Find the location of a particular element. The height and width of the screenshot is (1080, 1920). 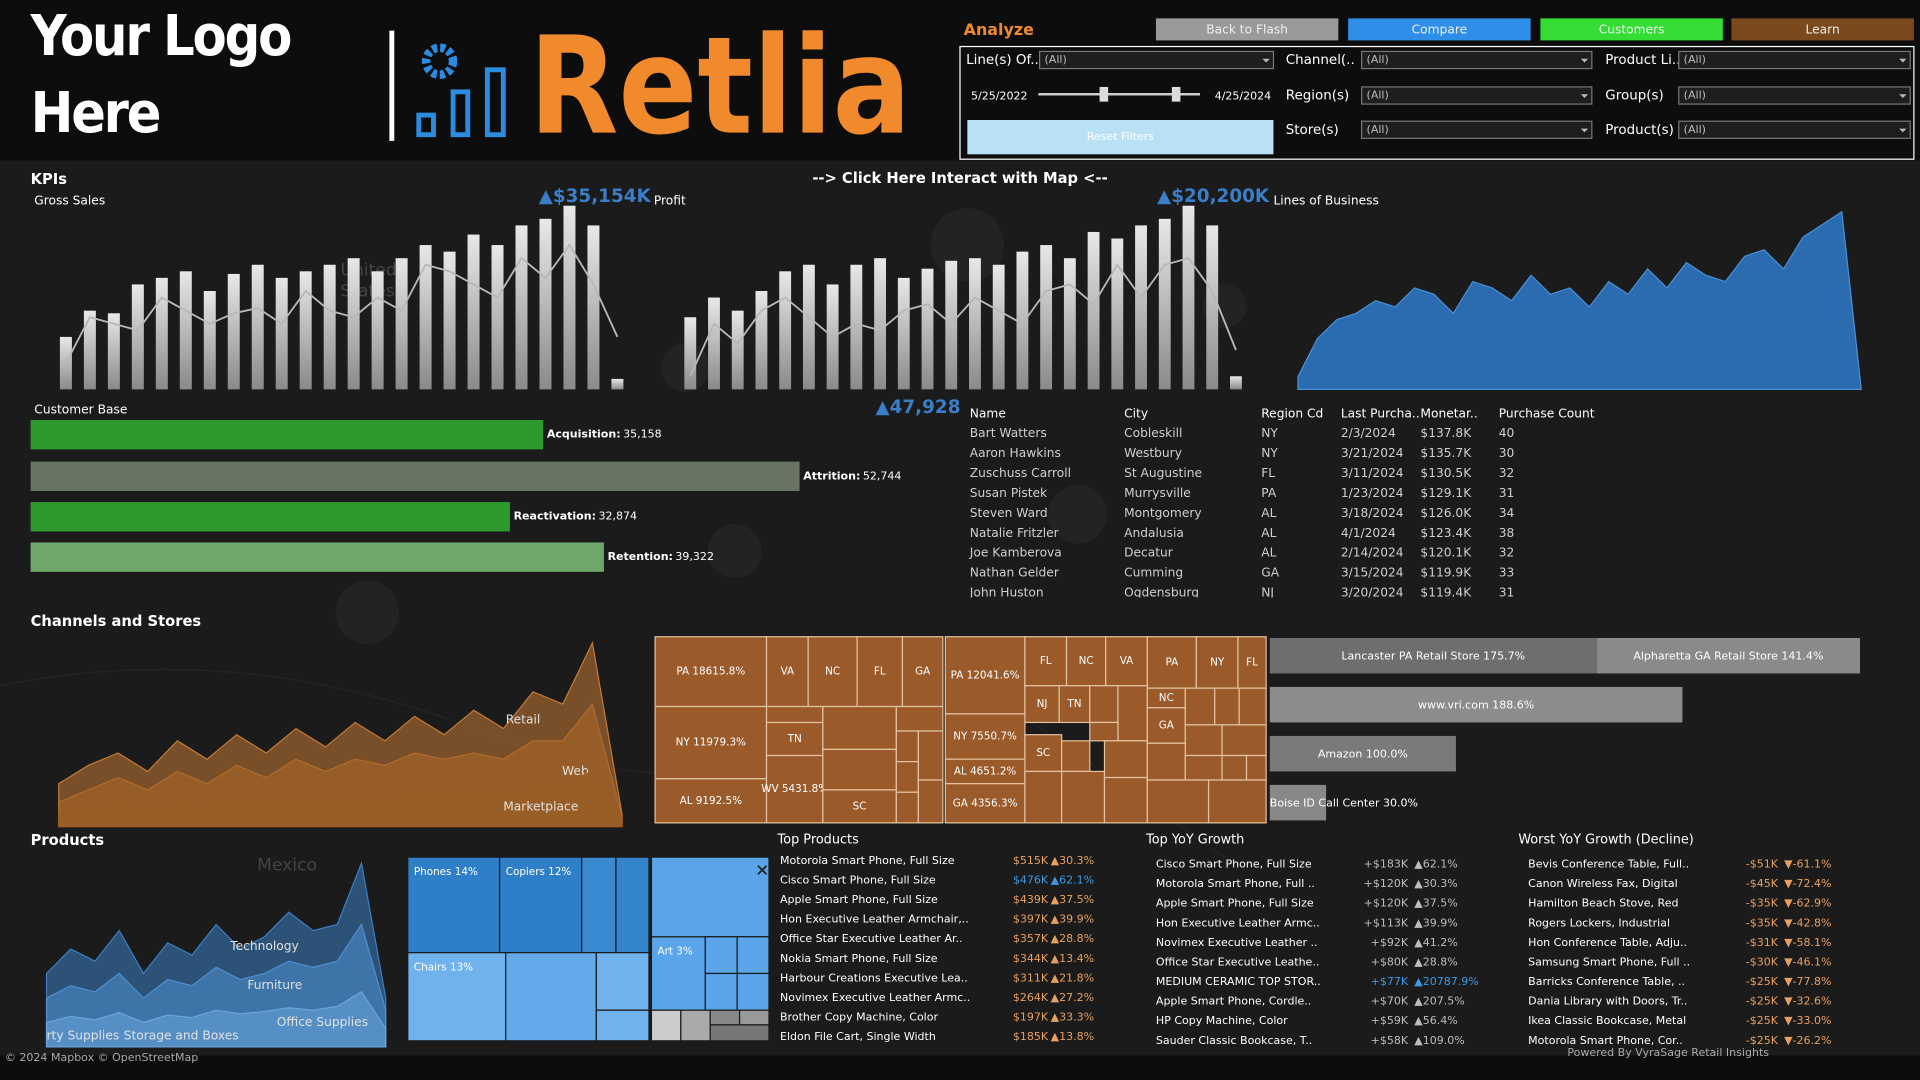

filter-label: Product(s) is located at coordinates (1639, 130).